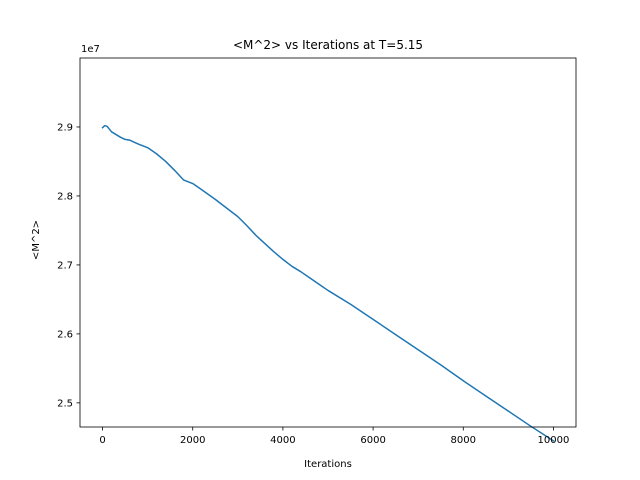  Describe the element at coordinates (372, 440) in the screenshot. I see `x-tick-label: 6000` at that location.